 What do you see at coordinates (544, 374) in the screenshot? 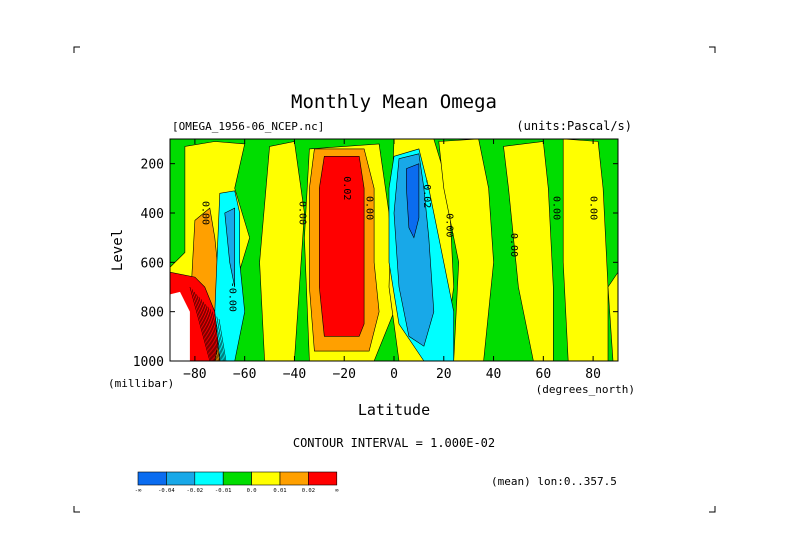
I see `x-tick-label: 60` at bounding box center [544, 374].